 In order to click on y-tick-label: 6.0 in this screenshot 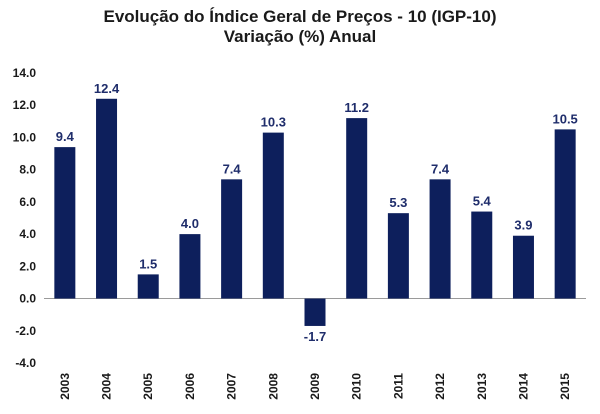, I will do `click(27, 202)`.